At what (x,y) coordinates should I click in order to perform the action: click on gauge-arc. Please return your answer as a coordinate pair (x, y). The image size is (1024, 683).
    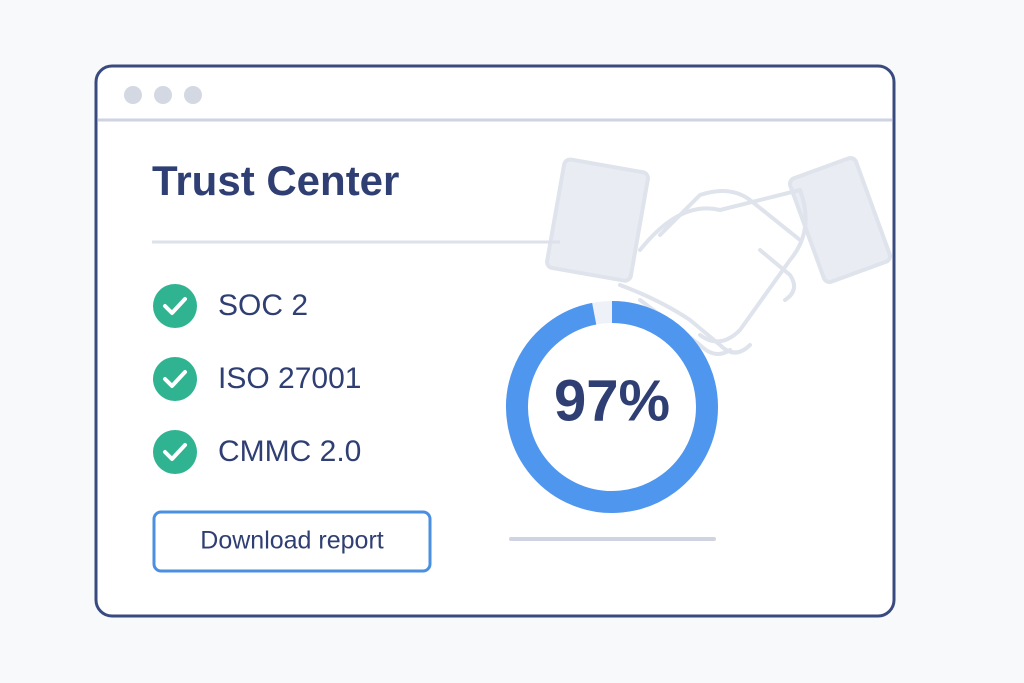
    Looking at the image, I should click on (612, 407).